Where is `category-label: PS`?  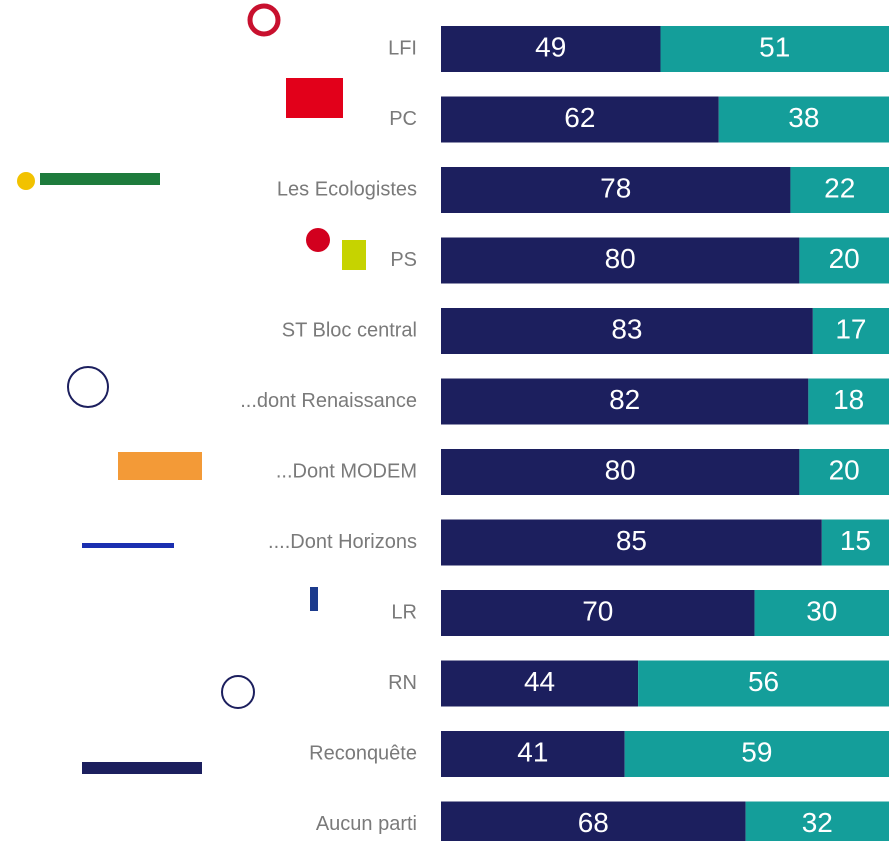 category-label: PS is located at coordinates (403, 260).